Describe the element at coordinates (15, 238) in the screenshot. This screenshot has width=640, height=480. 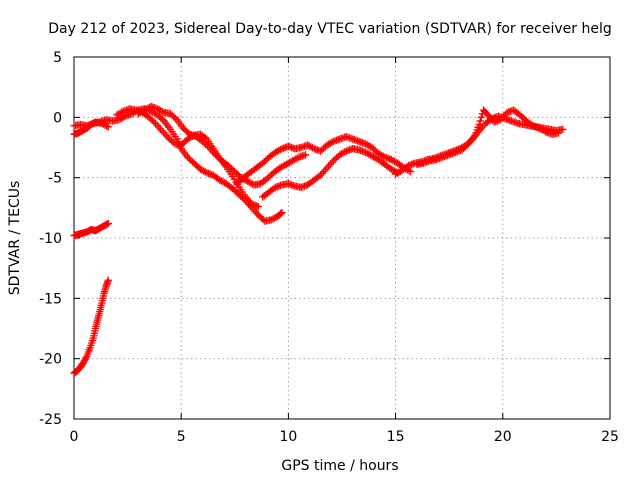
I see `y-axis-label: SDTVAR / TECUs` at that location.